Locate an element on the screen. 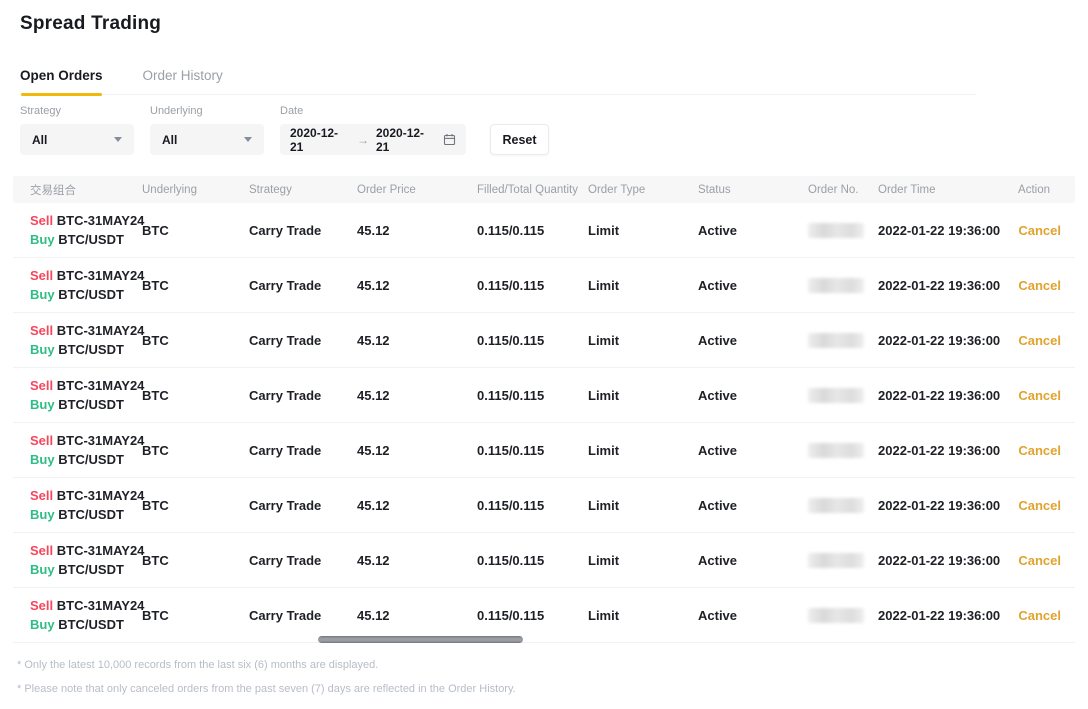  strategy-select-value: All is located at coordinates (40, 139).